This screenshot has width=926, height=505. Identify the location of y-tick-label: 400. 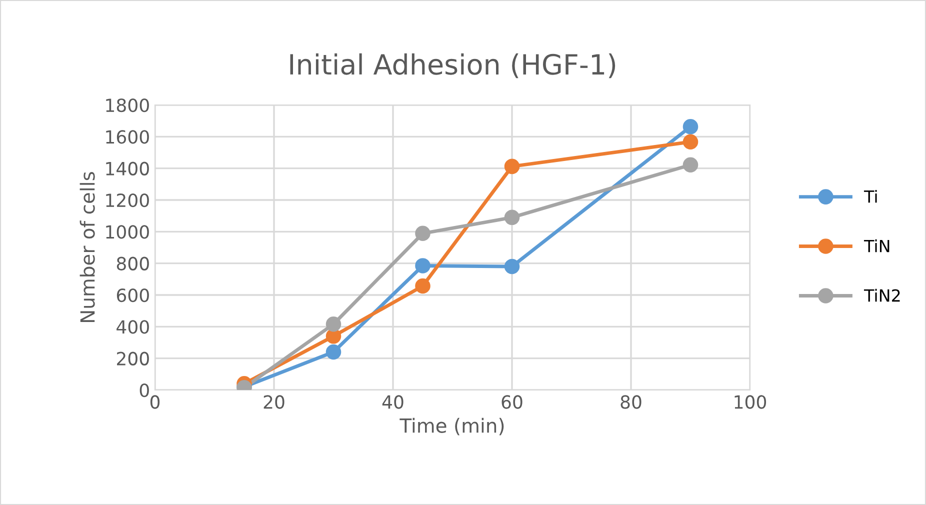
(132, 327).